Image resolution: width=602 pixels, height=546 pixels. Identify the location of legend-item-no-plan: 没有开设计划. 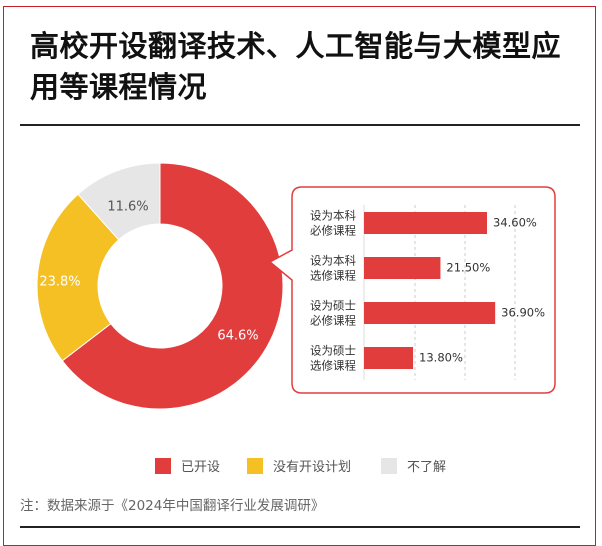
(299, 465).